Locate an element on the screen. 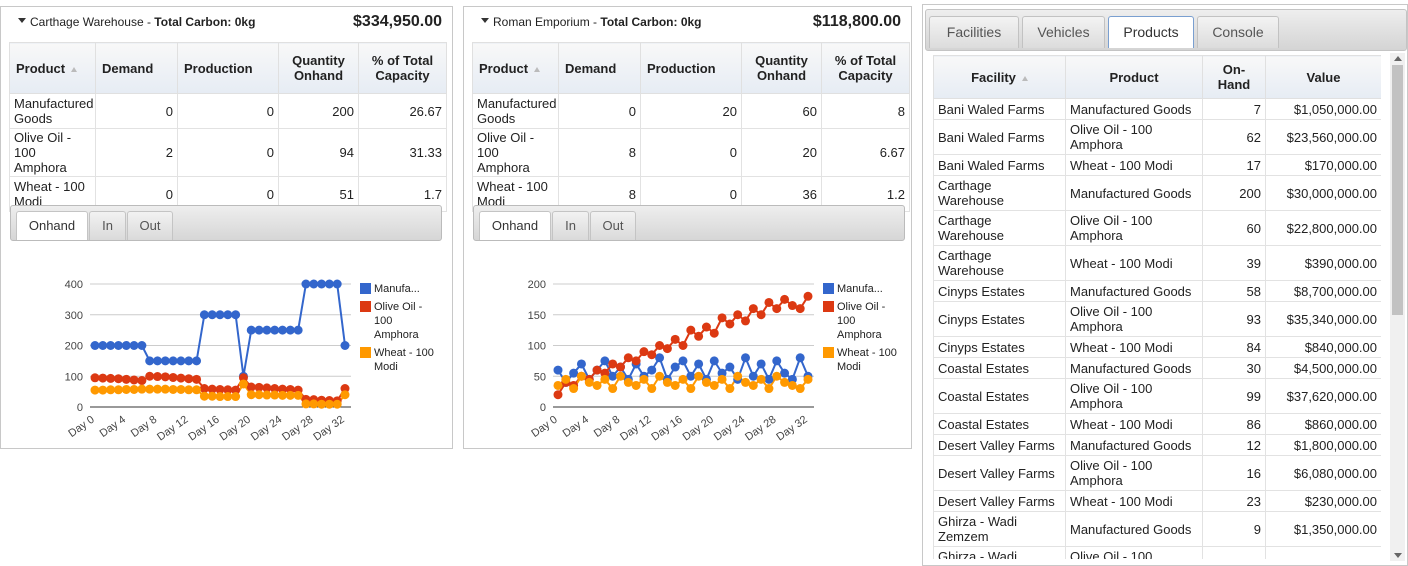  x-tick-label: Day 4 is located at coordinates (113, 427).